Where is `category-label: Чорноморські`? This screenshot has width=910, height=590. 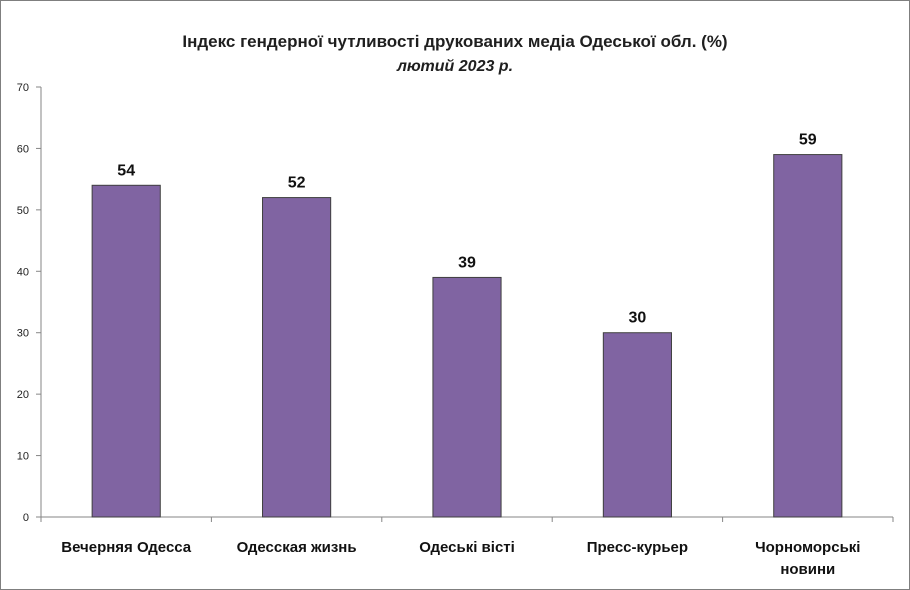
category-label: Чорноморські is located at coordinates (807, 547).